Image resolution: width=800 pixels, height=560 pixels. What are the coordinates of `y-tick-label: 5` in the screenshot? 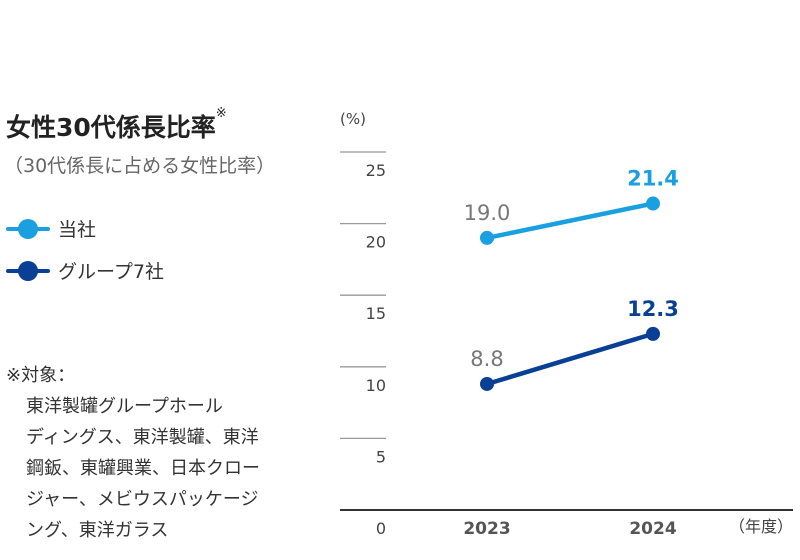 It's located at (381, 456).